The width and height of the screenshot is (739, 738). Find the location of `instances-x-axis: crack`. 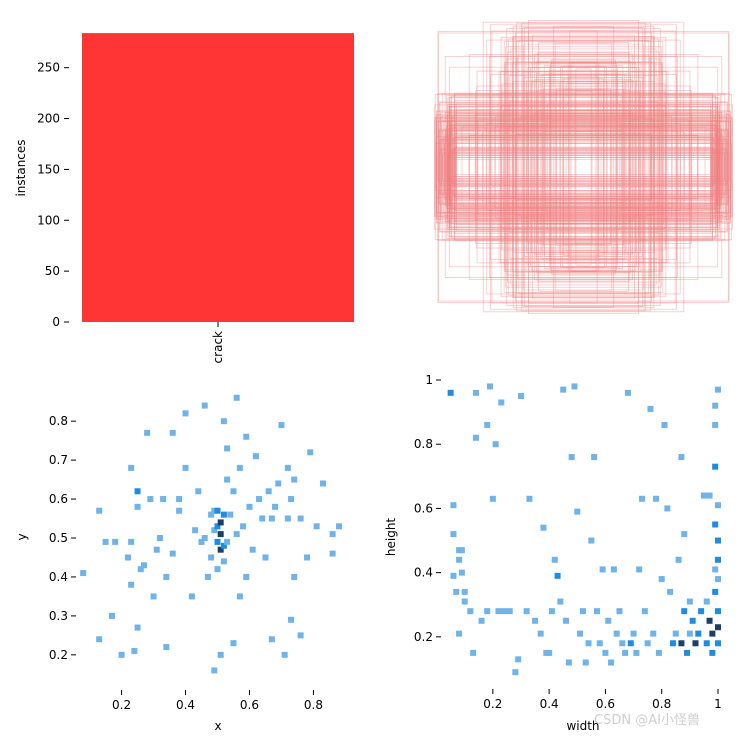

instances-x-axis: crack is located at coordinates (218, 342).